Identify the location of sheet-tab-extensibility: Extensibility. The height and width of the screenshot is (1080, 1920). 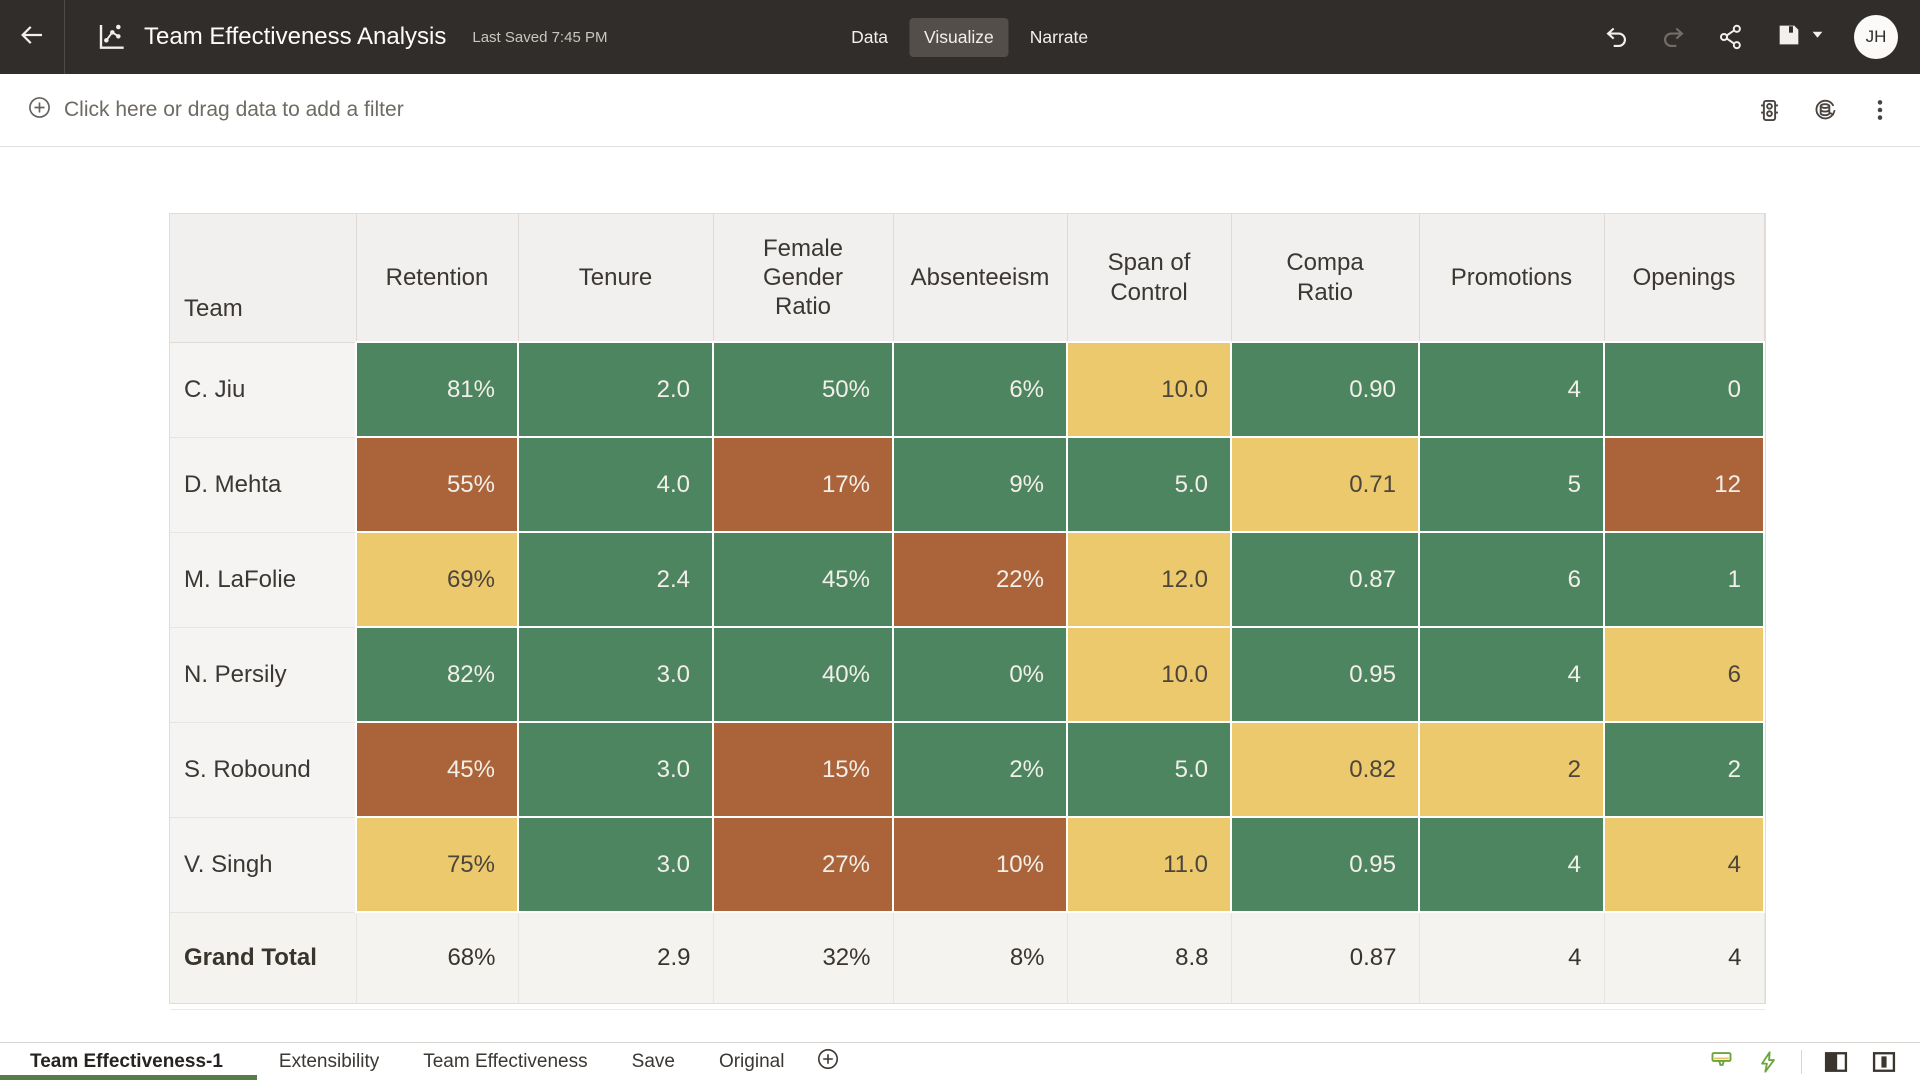
(329, 1061).